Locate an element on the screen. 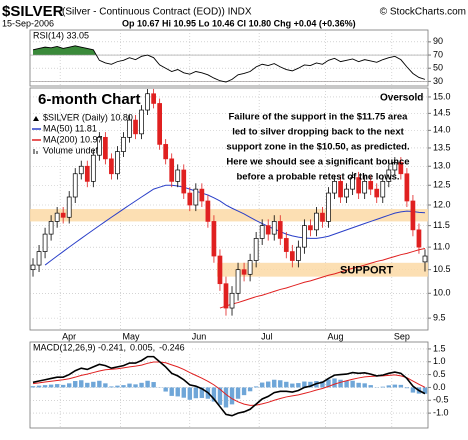 This screenshot has height=440, width=468. support-band is located at coordinates (322, 269).